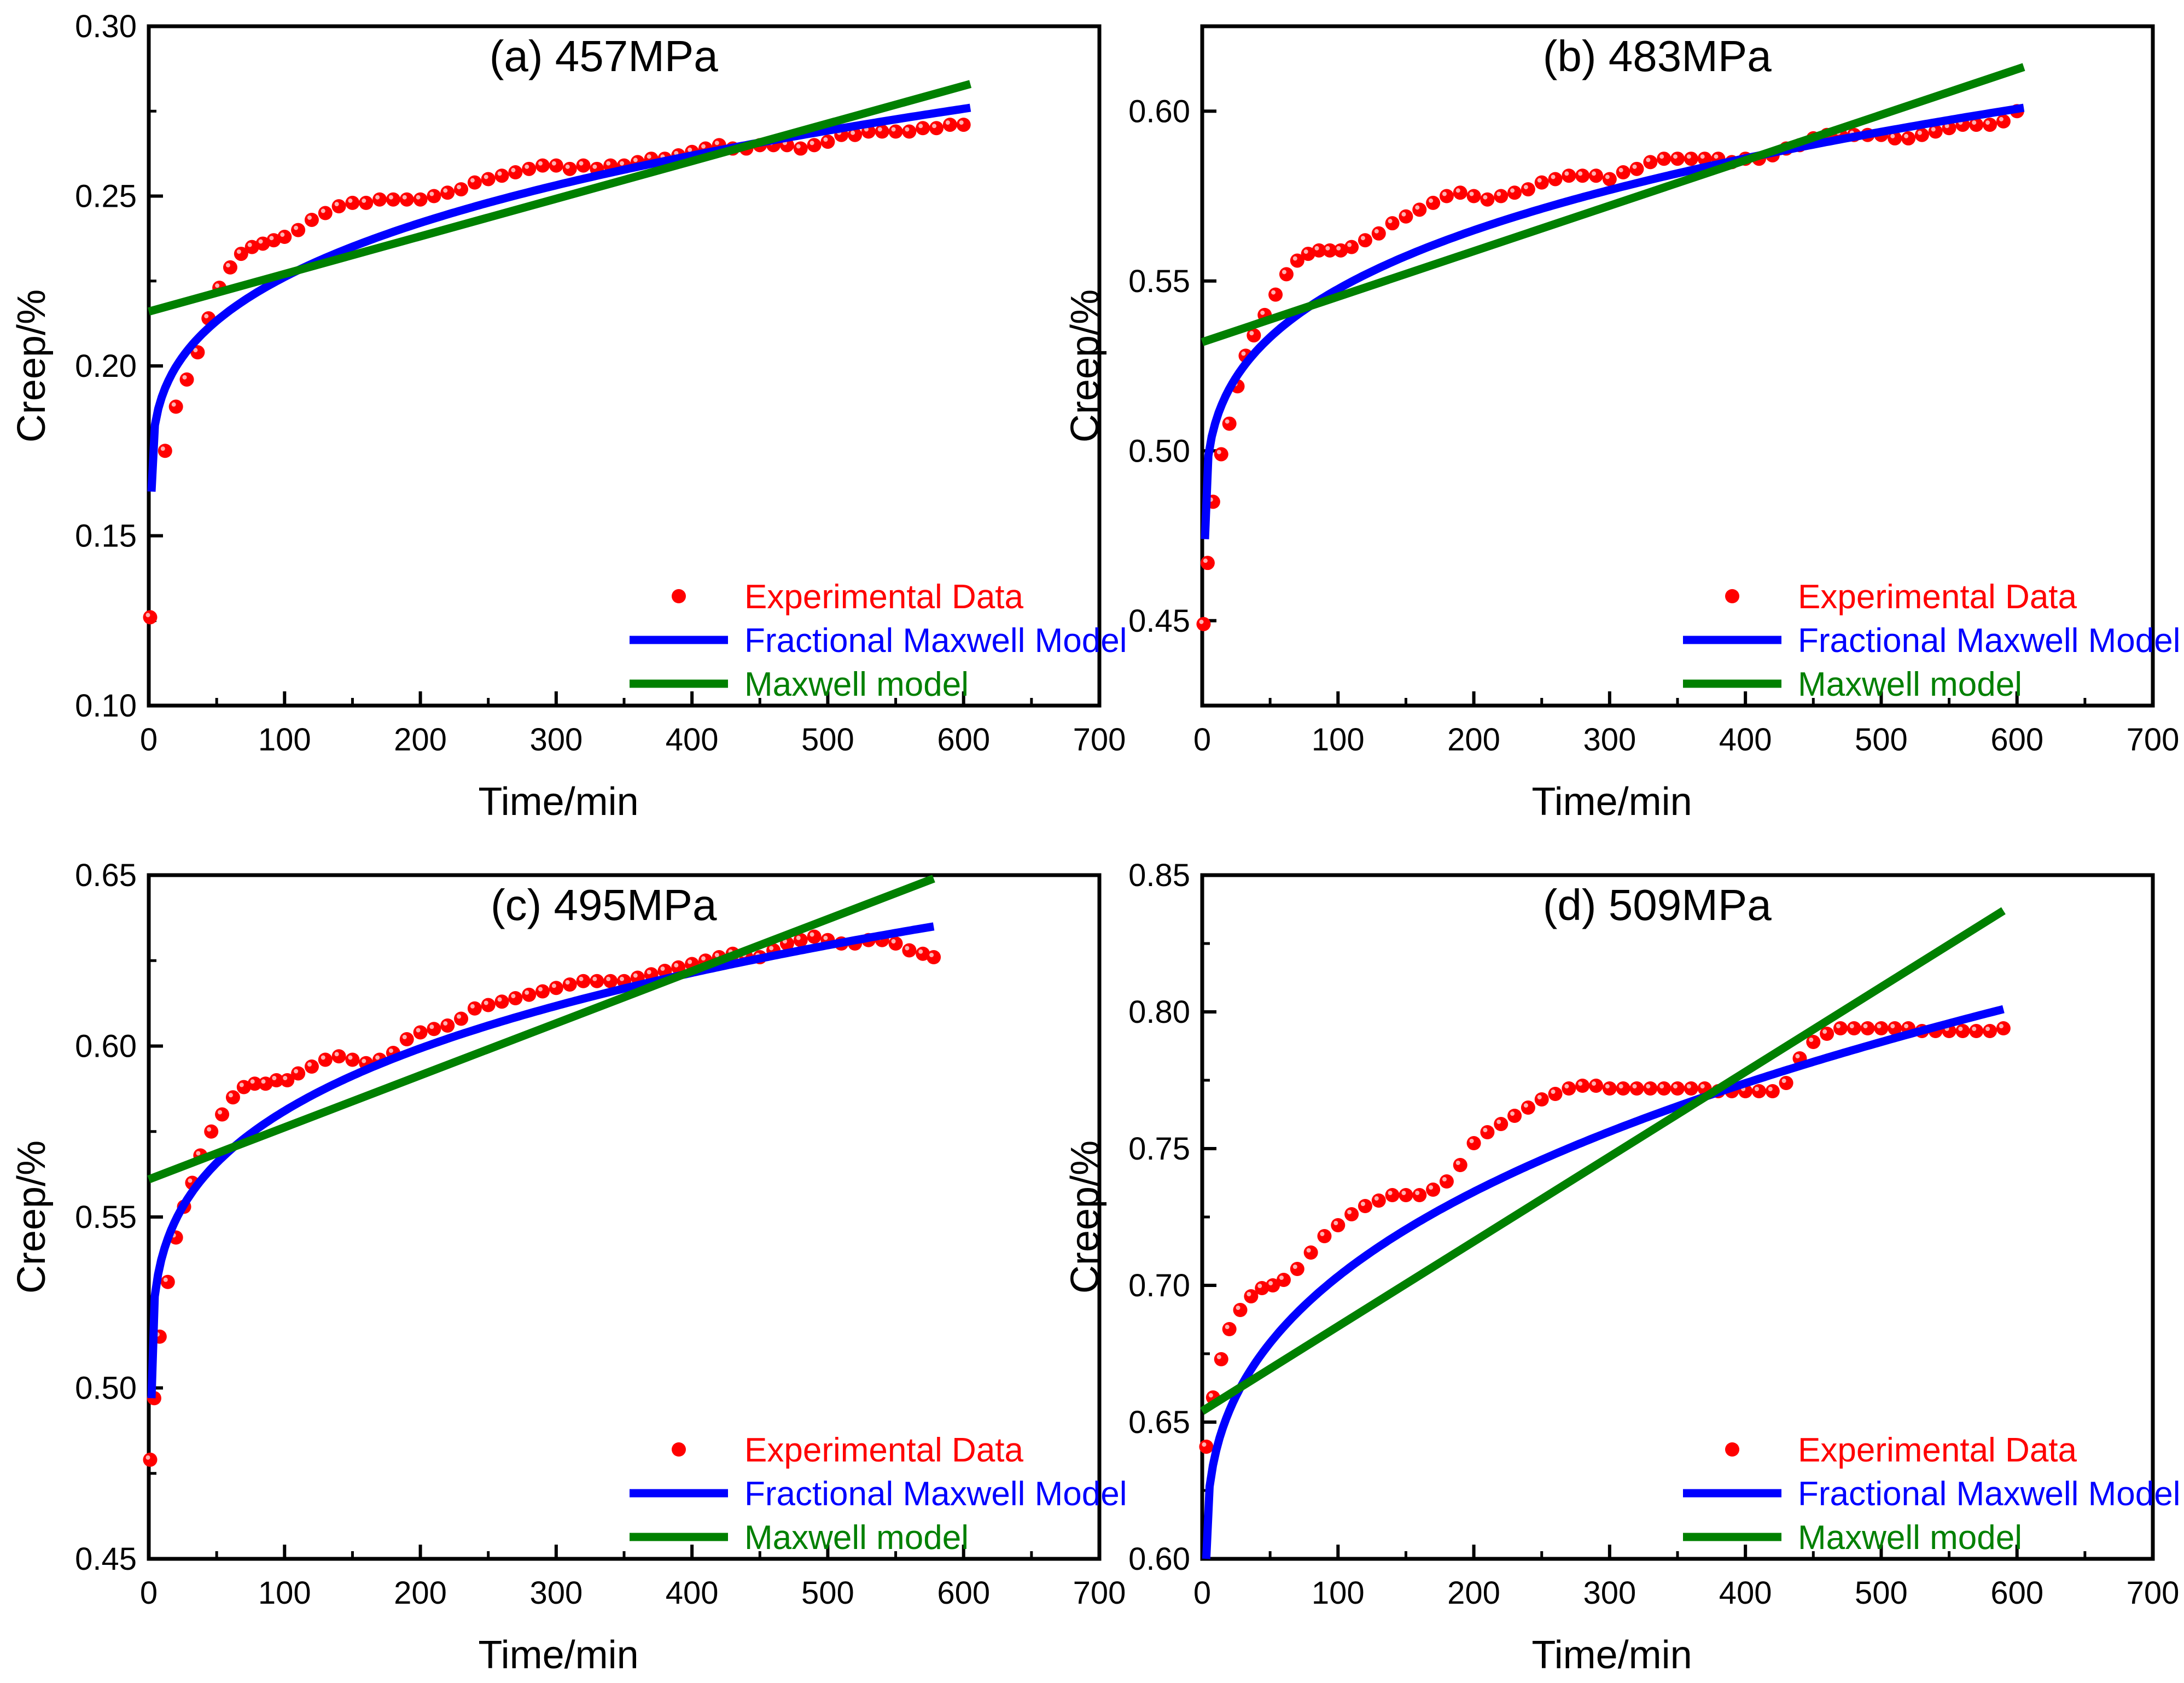 The height and width of the screenshot is (1683, 2184). What do you see at coordinates (106, 1217) in the screenshot?
I see `y-tick-label: 0.55` at bounding box center [106, 1217].